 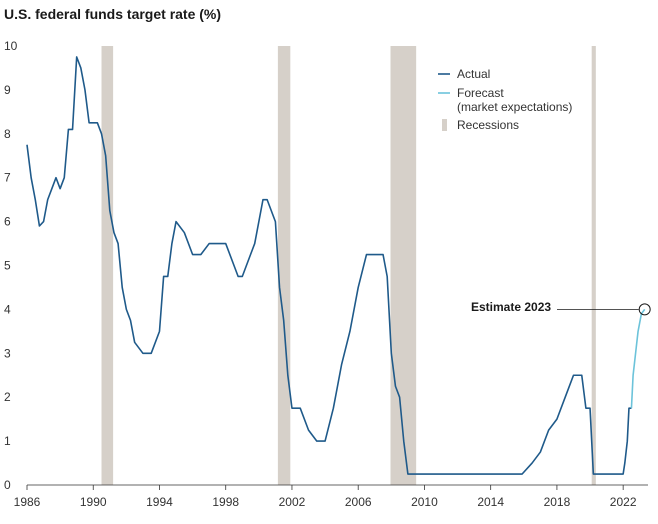 I want to click on x-tick-label-1986: 1986, so click(x=27, y=502).